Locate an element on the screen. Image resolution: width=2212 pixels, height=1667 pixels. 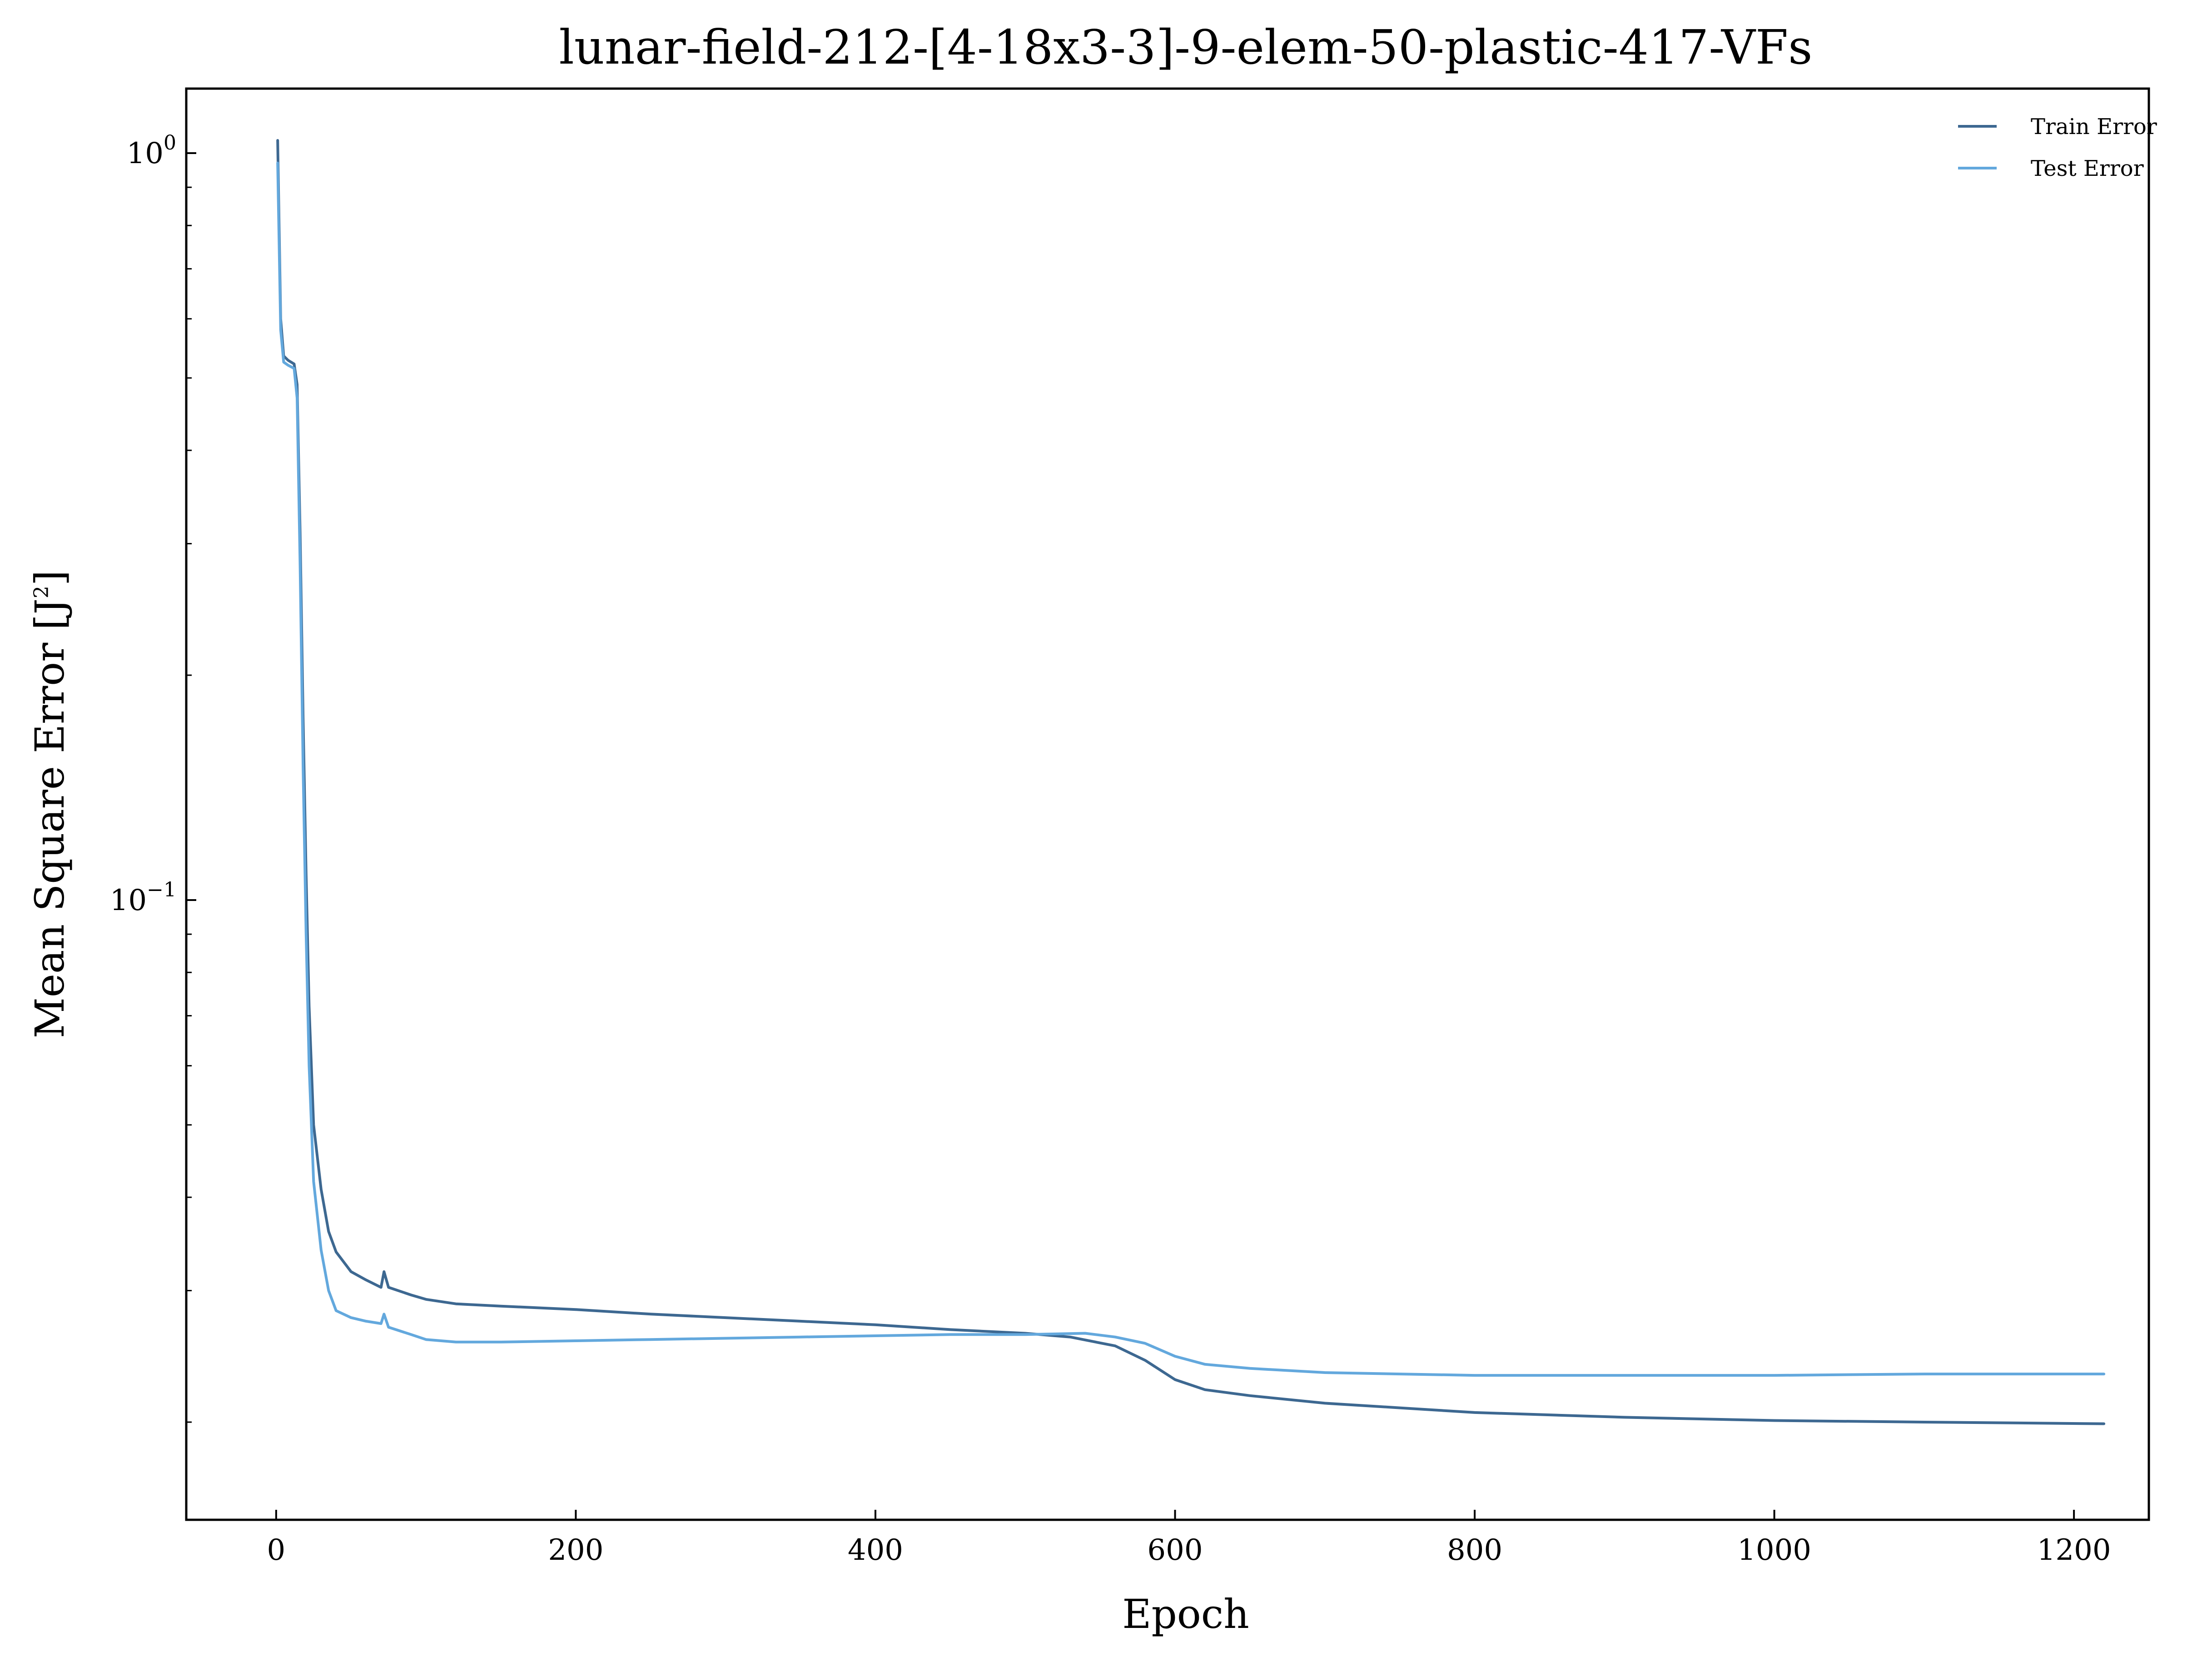
y-axis-label-end: ] is located at coordinates (50, 578).